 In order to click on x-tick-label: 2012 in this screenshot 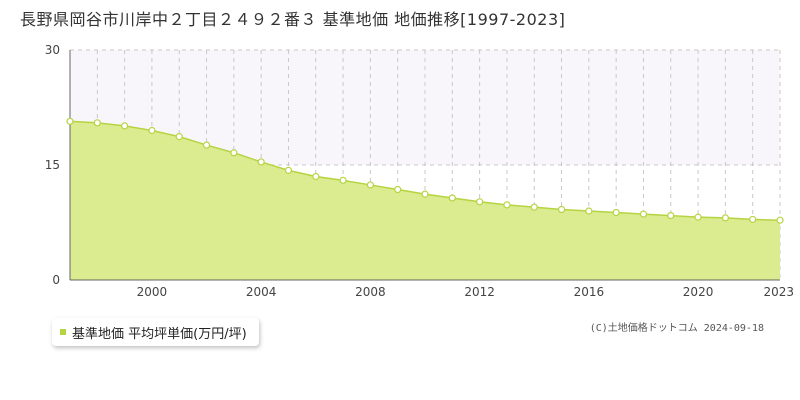, I will do `click(479, 292)`.